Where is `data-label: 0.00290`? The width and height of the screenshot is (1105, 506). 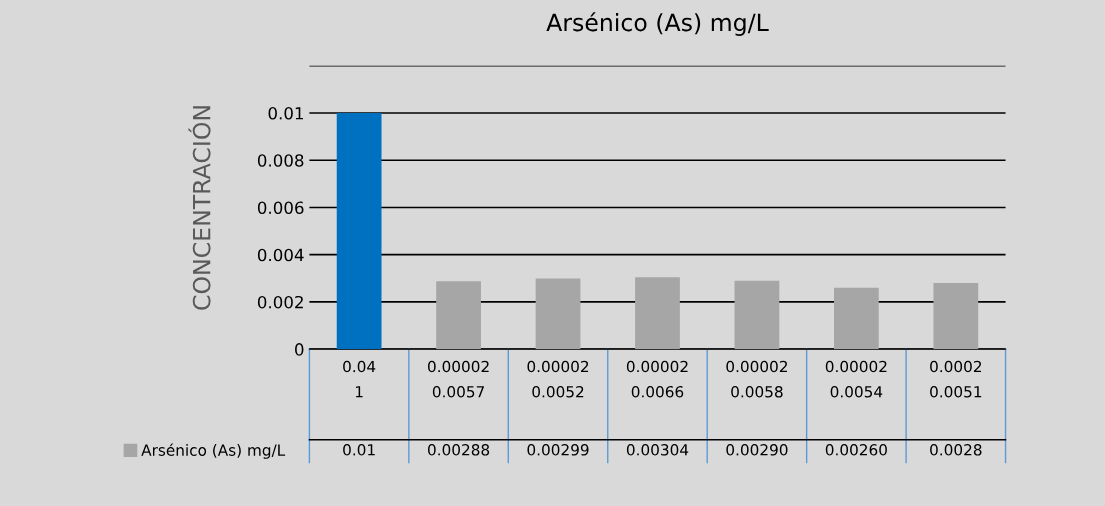
data-label: 0.00290 is located at coordinates (757, 450).